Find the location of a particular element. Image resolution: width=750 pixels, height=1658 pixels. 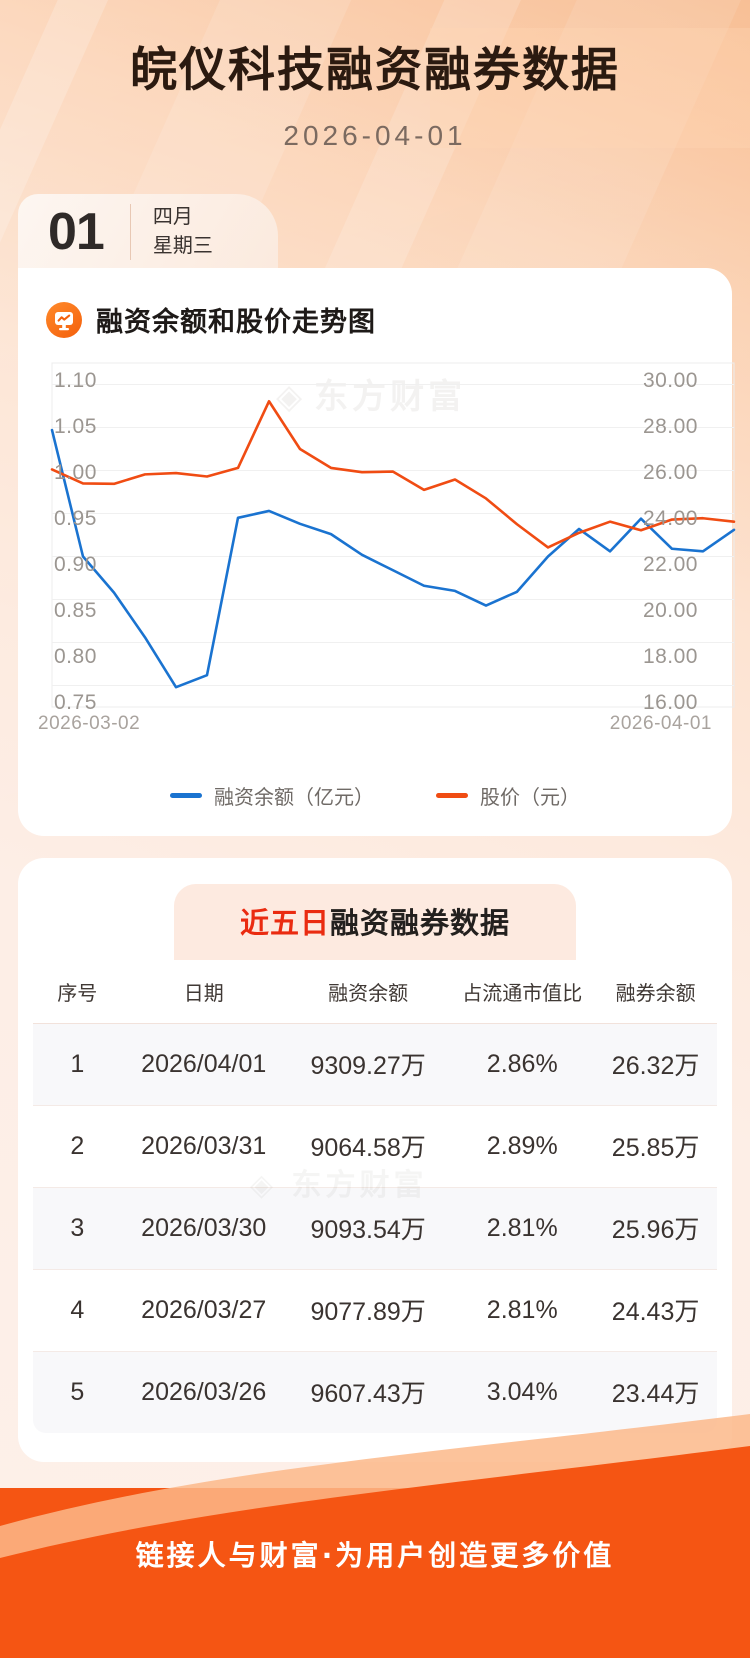

legend-swatch-price is located at coordinates (452, 796).